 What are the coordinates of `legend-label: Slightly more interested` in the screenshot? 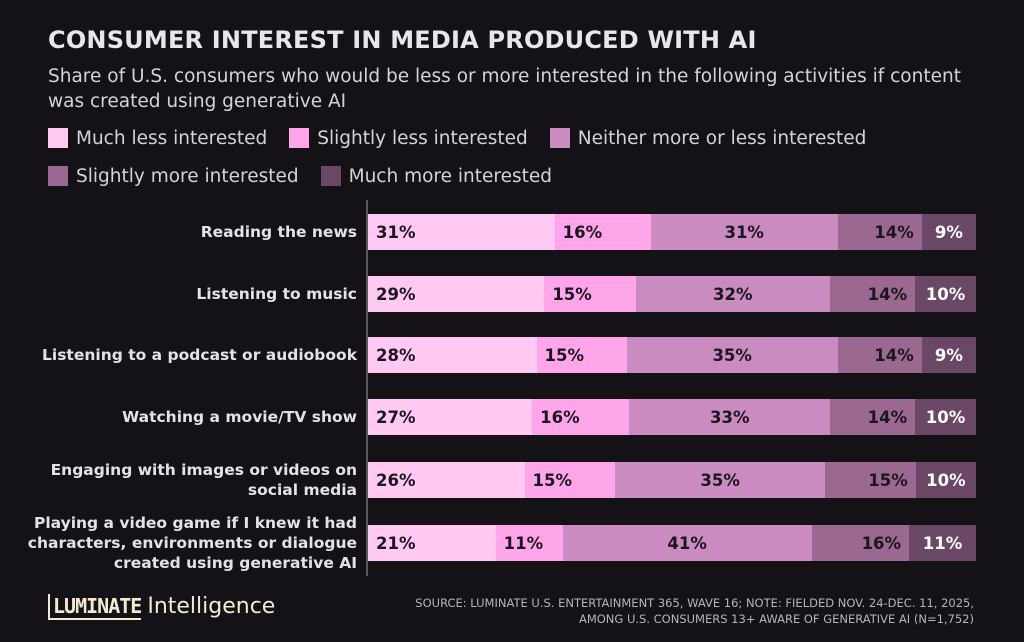 It's located at (187, 176).